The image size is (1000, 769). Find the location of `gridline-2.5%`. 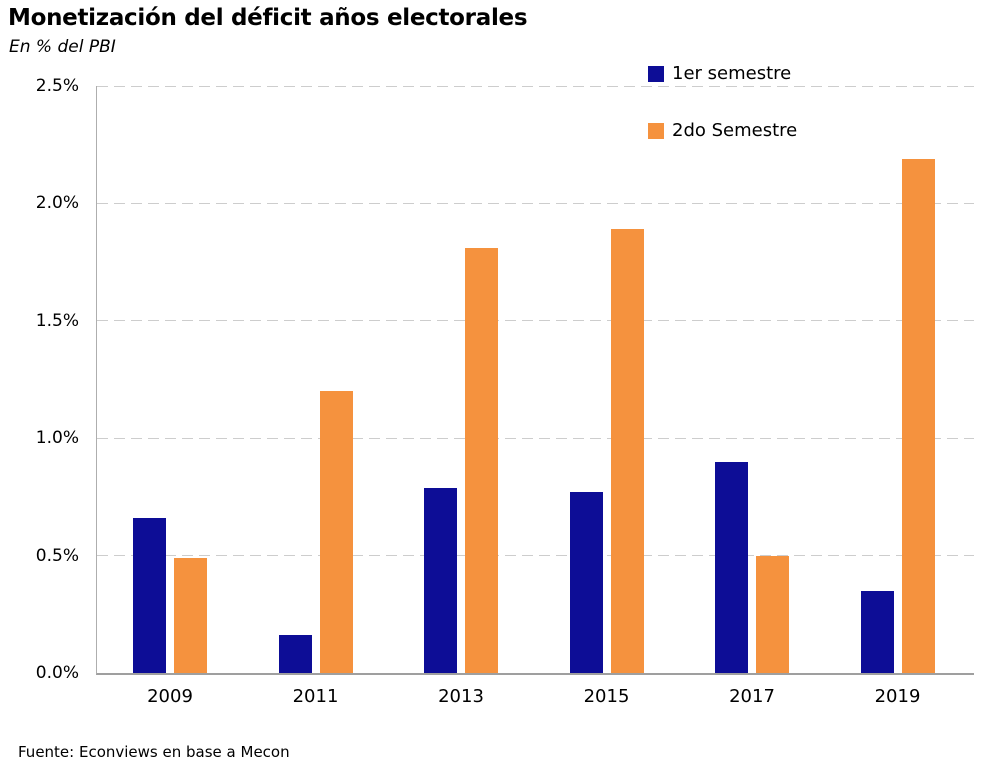

gridline-2.5% is located at coordinates (535, 86).